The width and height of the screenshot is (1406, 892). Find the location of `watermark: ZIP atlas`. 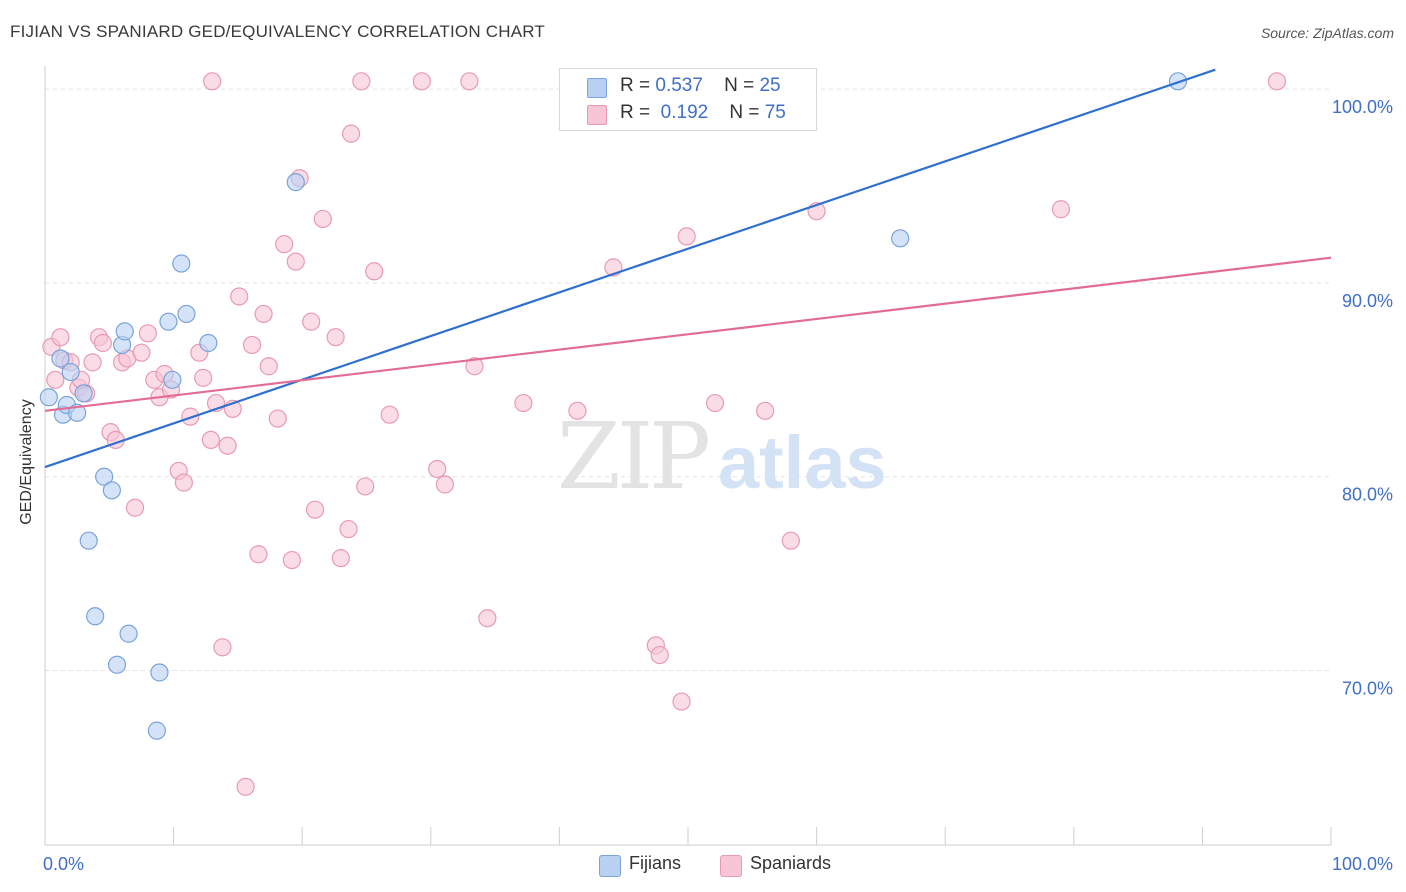

watermark: ZIP atlas is located at coordinates (722, 456).